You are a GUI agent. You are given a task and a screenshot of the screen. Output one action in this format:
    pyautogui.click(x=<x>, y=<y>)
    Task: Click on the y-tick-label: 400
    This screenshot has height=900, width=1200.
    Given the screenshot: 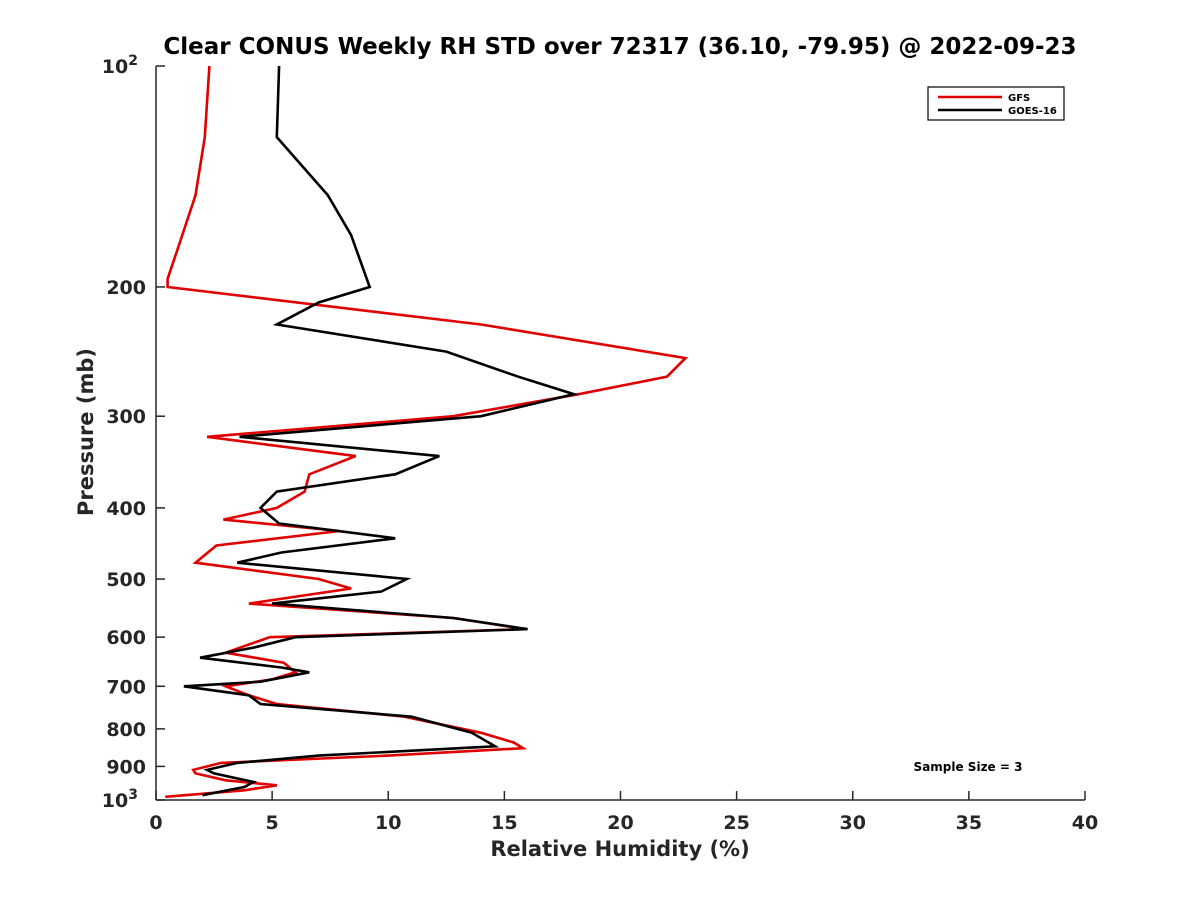 What is the action you would take?
    pyautogui.click(x=126, y=509)
    